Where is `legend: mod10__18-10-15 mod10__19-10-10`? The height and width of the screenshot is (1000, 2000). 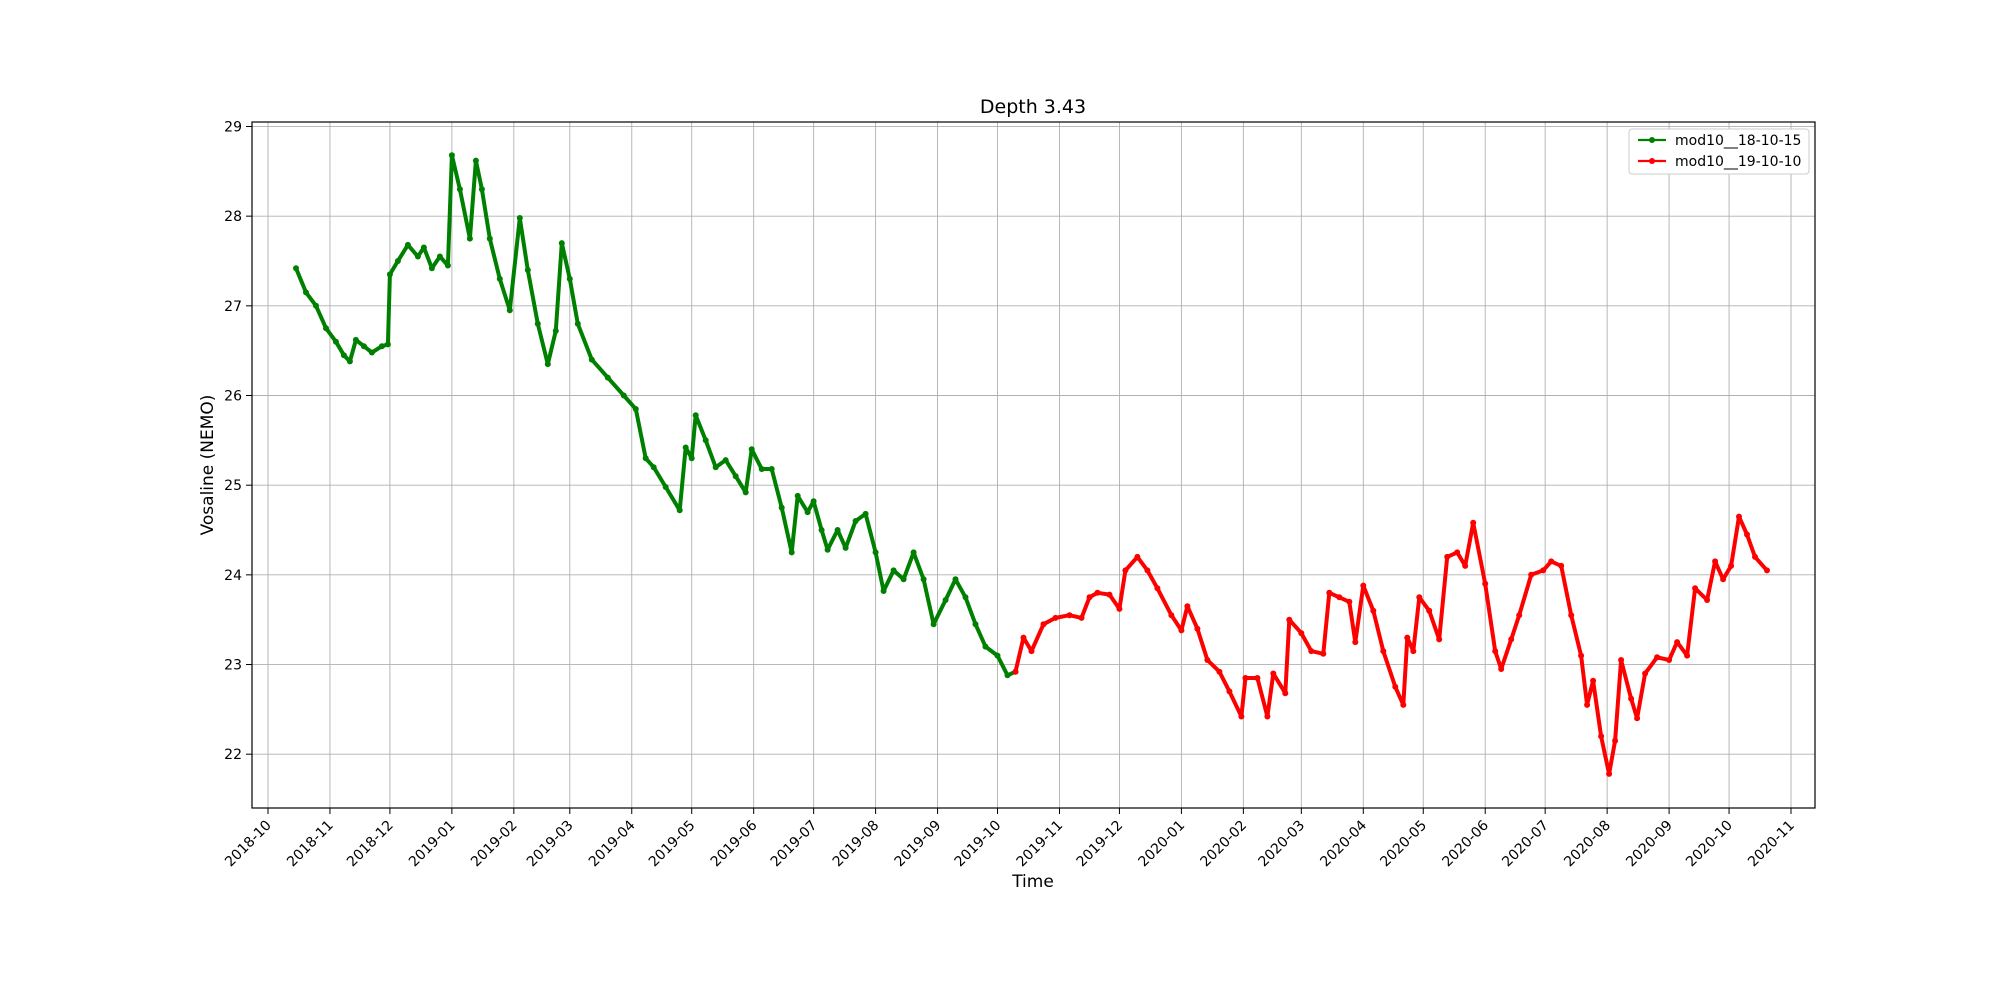 legend: mod10__18-10-15 mod10__19-10-10 is located at coordinates (1719, 151).